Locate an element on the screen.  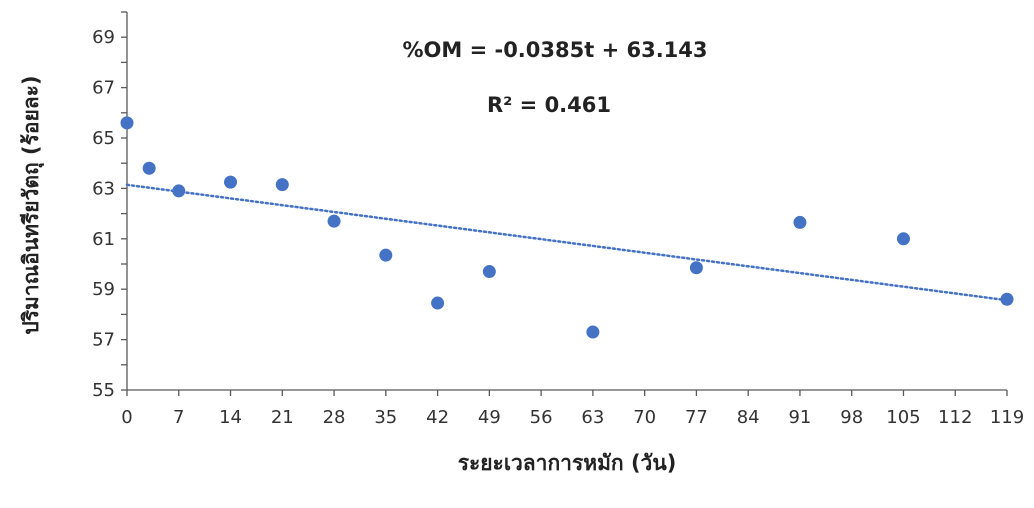
y-axis: 55 57 59 61 63 65 67 69 is located at coordinates (110, 206).